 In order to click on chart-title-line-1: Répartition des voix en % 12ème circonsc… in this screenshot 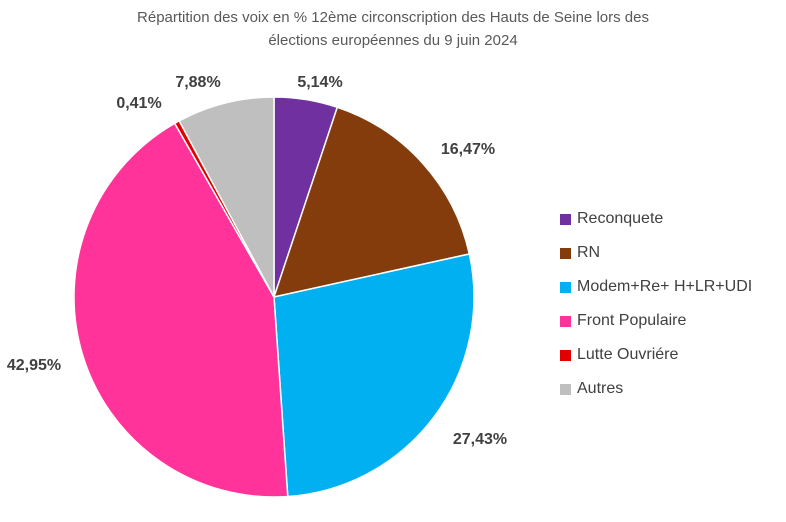, I will do `click(393, 17)`.